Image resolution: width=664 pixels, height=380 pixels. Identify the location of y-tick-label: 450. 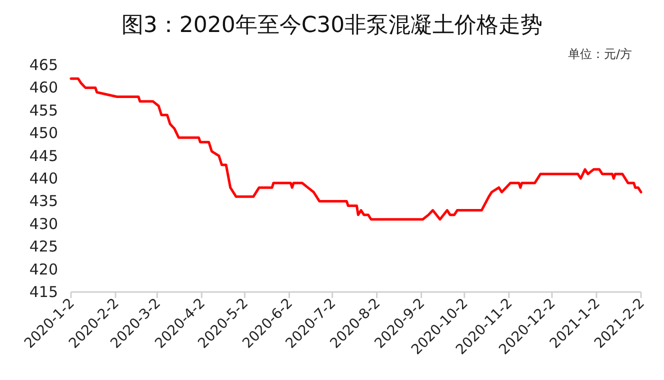
(43, 133).